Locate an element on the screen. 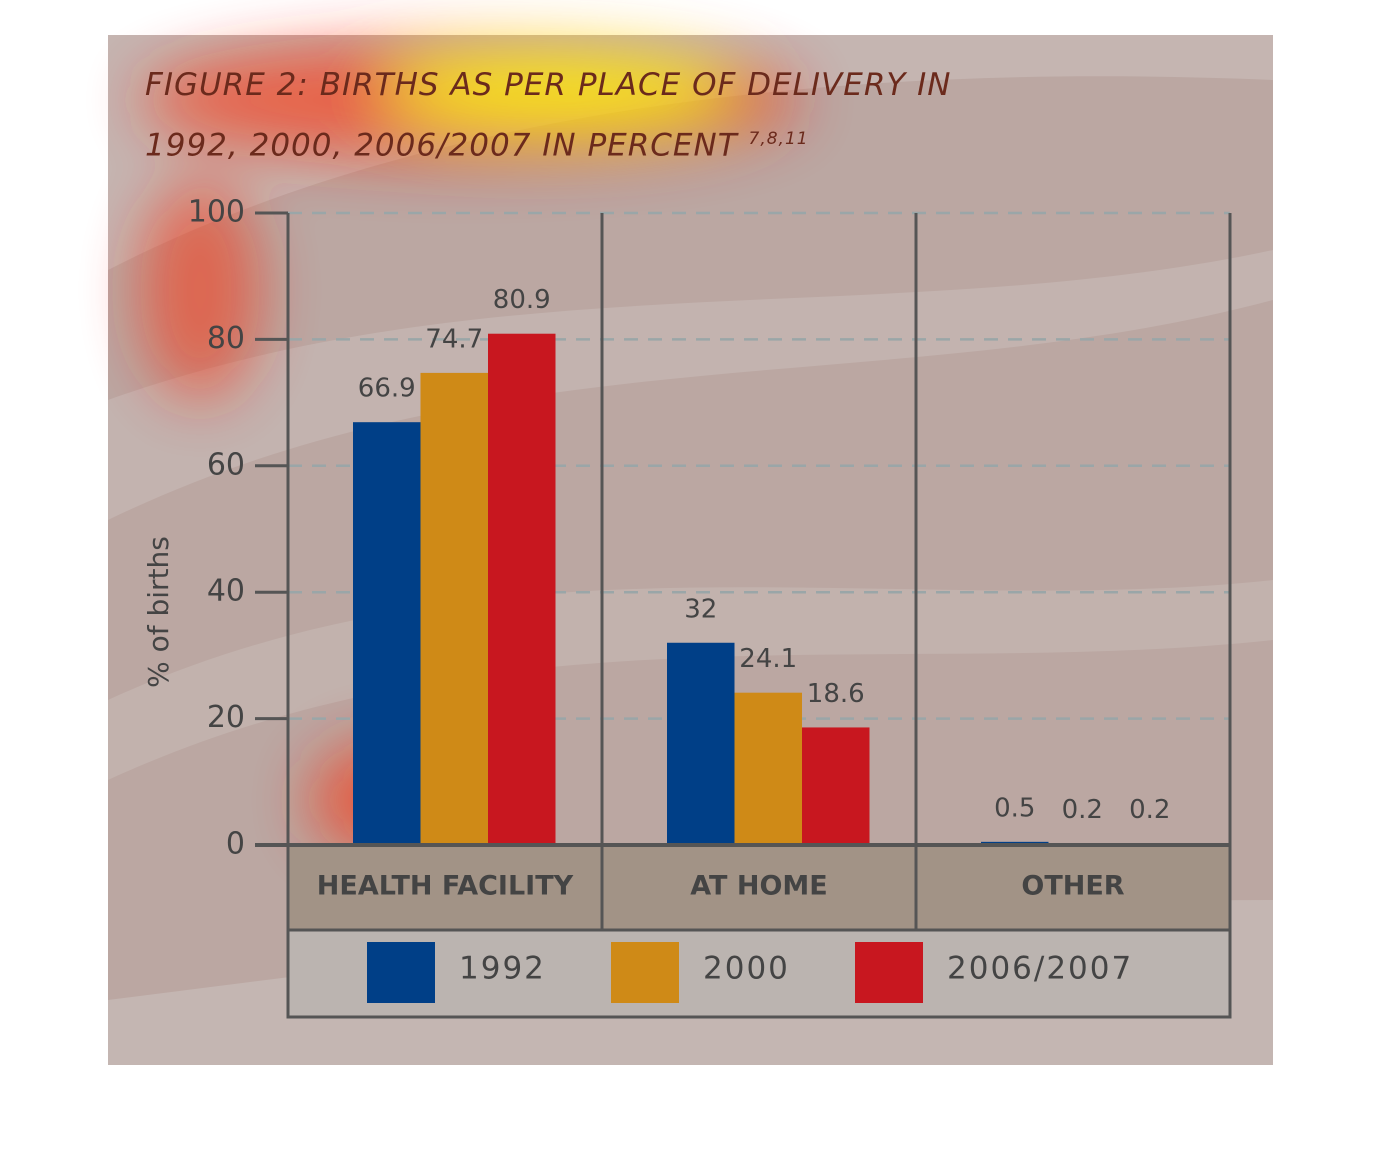 Image resolution: width=1382 pixels, height=1160 pixels. x-tick-label: AT HOME is located at coordinates (758, 886).